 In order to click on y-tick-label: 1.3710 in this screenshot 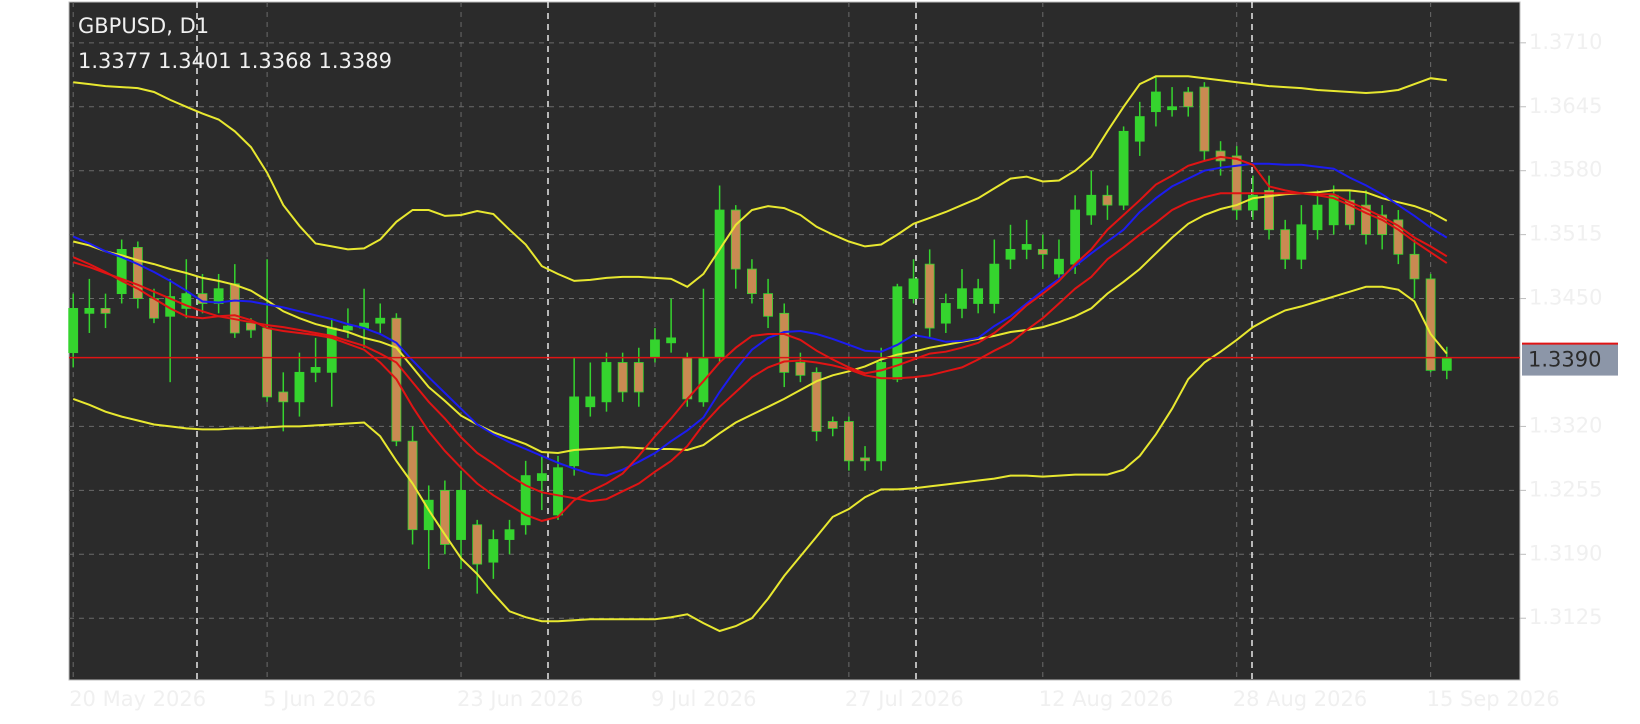, I will do `click(1565, 42)`.